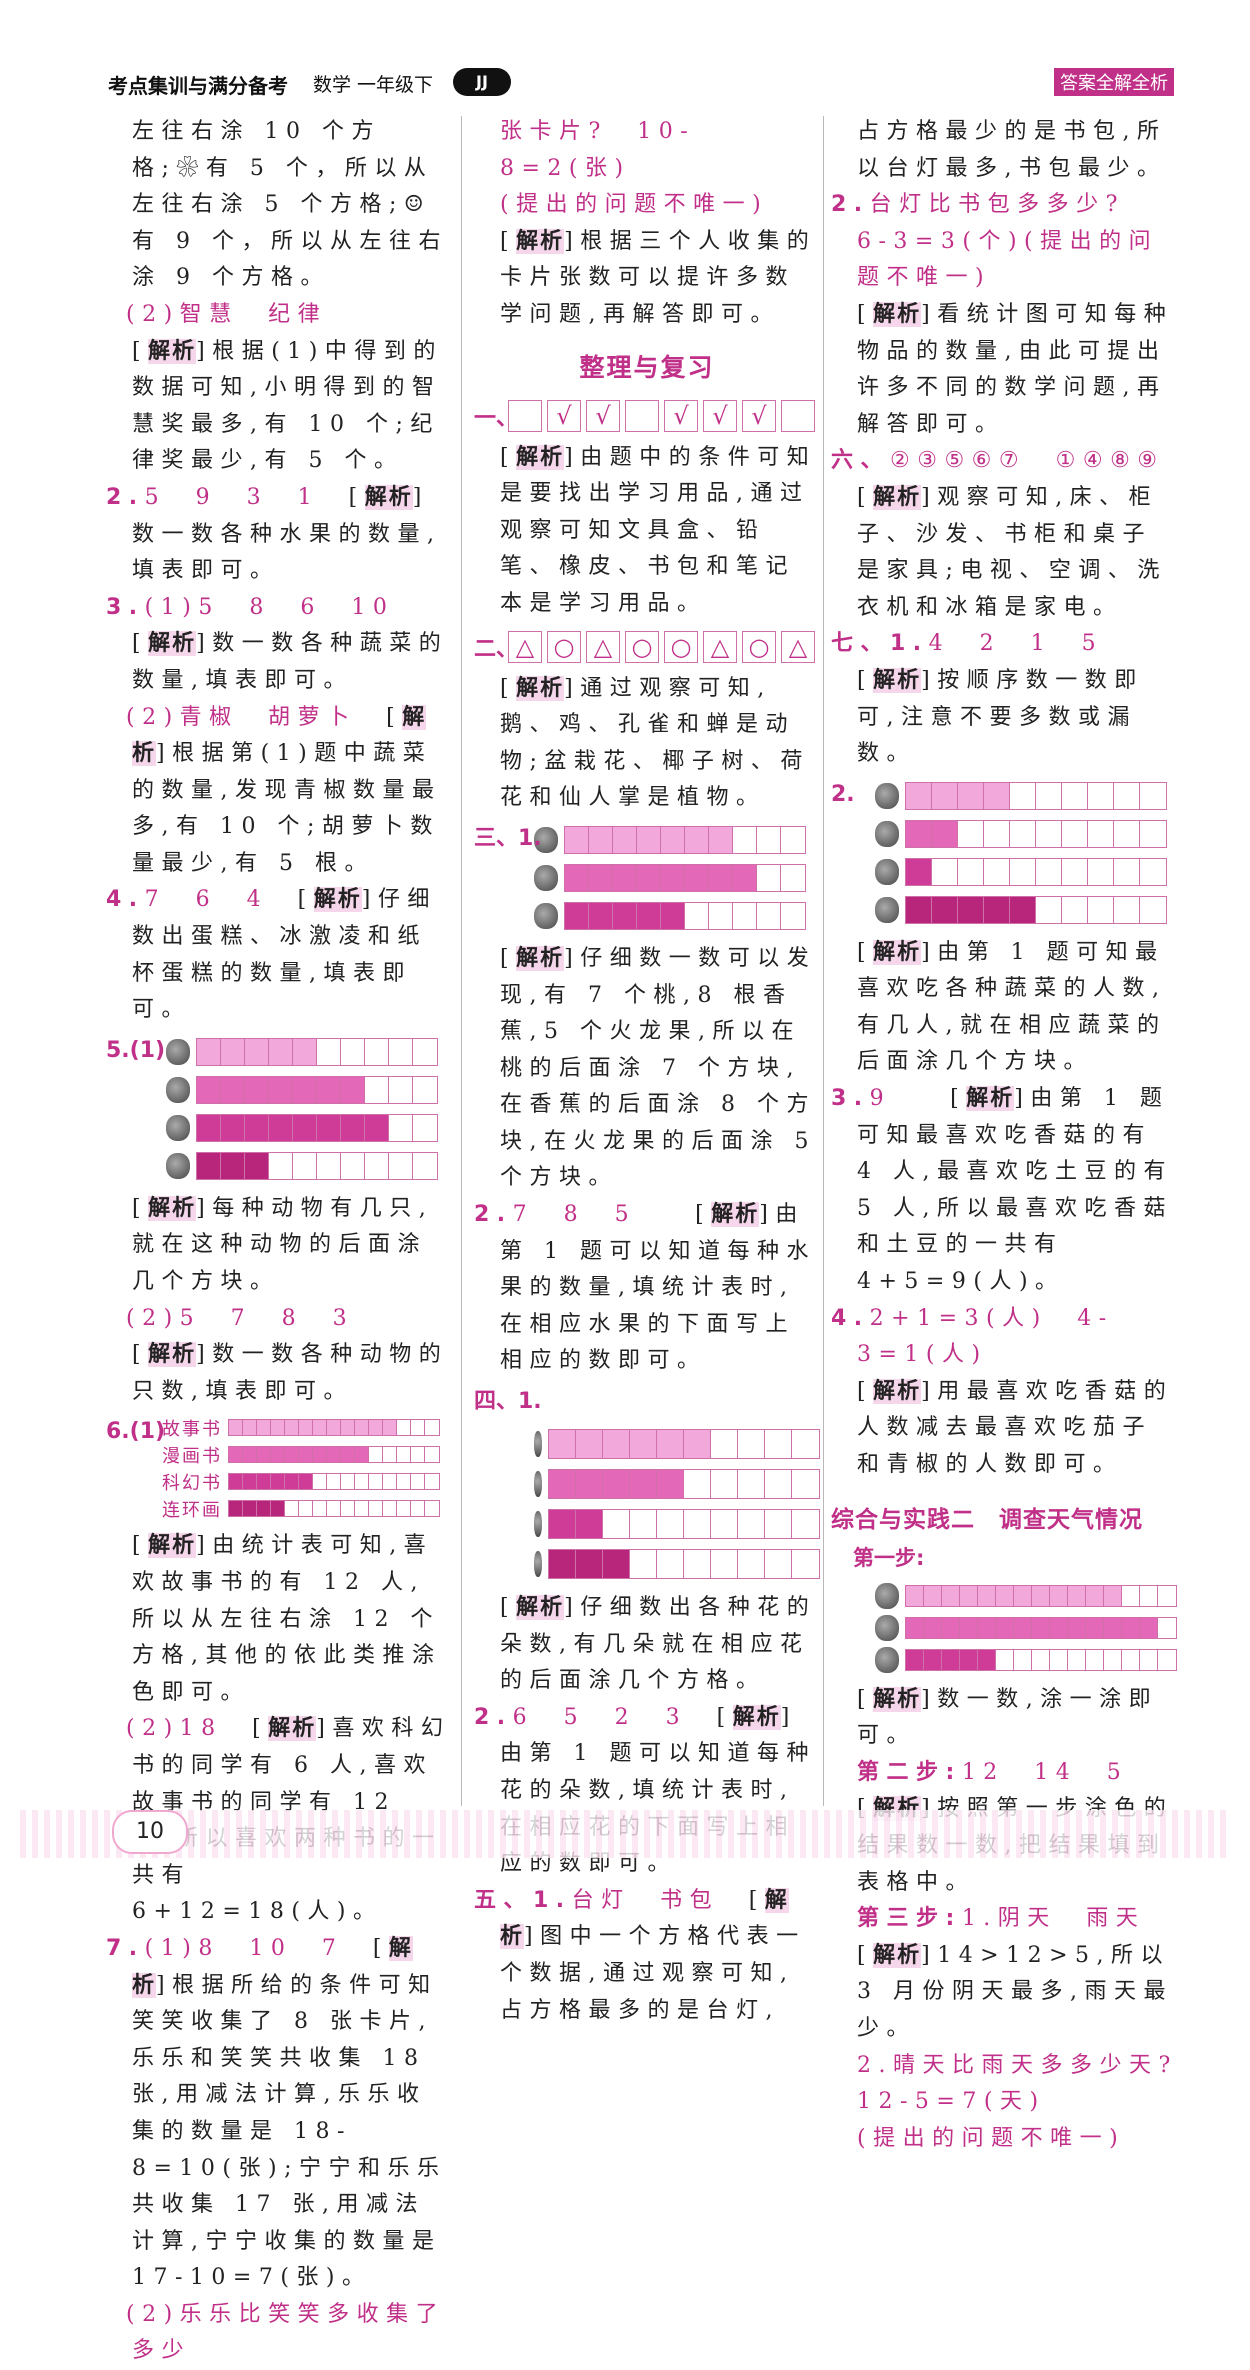 This screenshot has width=1250, height=2370. I want to click on answer-text: ]看统计图可知每种物品的数量,由此可提出许多不同的数学问题,再解答即可。, so click(1015, 369).